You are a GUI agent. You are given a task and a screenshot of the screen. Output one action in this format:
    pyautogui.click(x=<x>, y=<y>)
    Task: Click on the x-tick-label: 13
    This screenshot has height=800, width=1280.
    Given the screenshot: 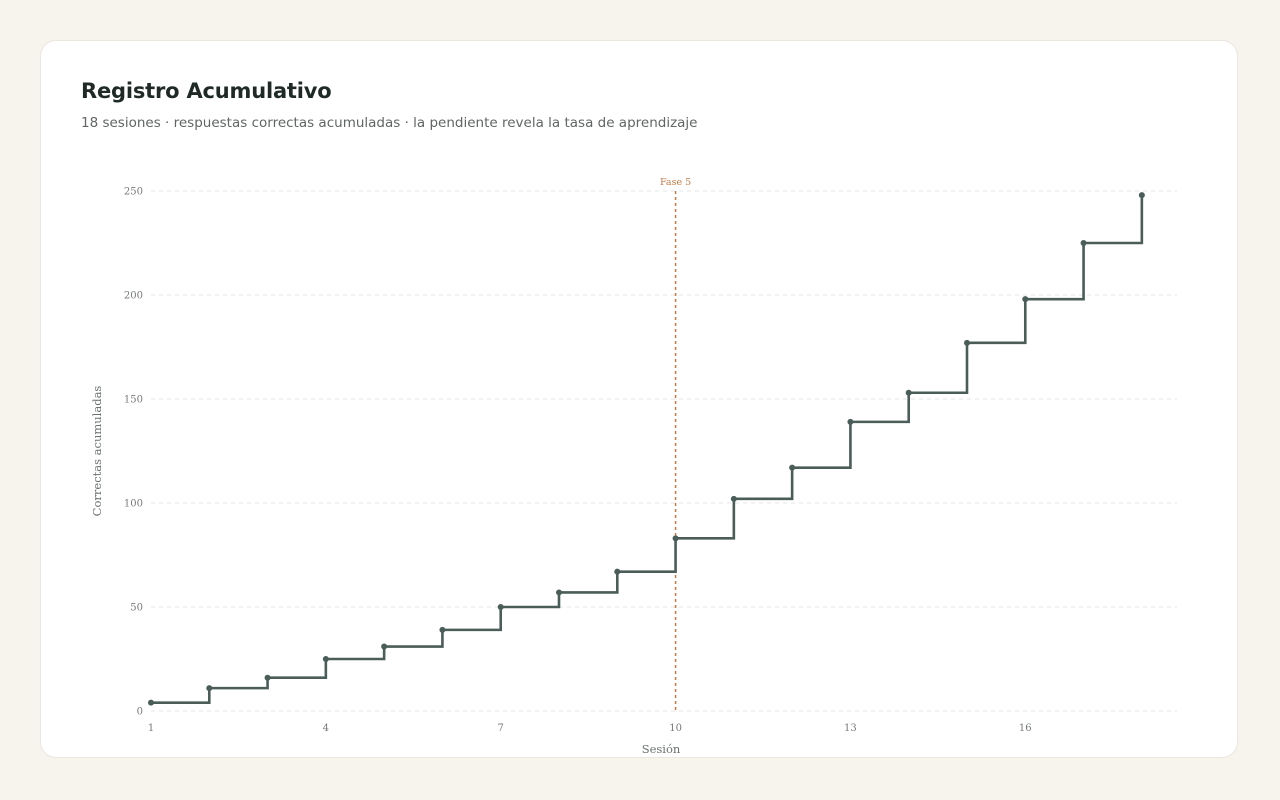 What is the action you would take?
    pyautogui.click(x=850, y=728)
    